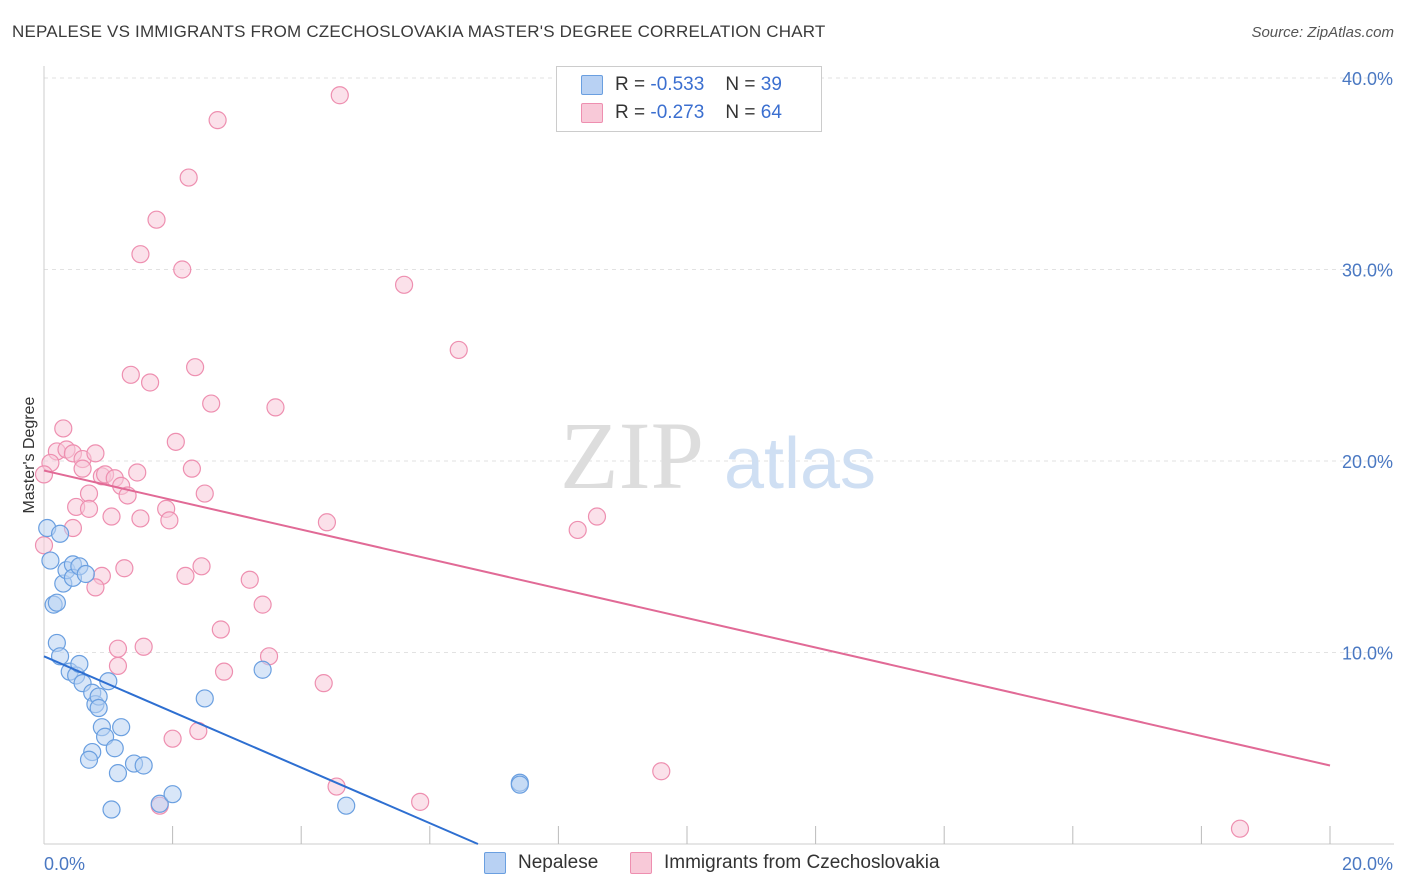  Describe the element at coordinates (632, 455) in the screenshot. I see `watermark-zip: ZIP` at that location.